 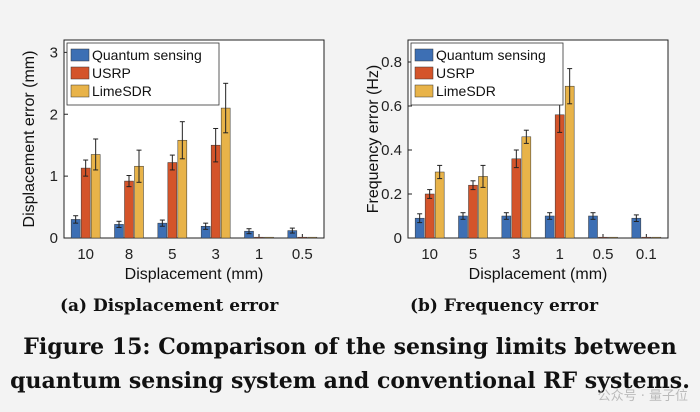 I want to click on chart2-y-axis-label: Frequency error (Hz), so click(x=373, y=139).